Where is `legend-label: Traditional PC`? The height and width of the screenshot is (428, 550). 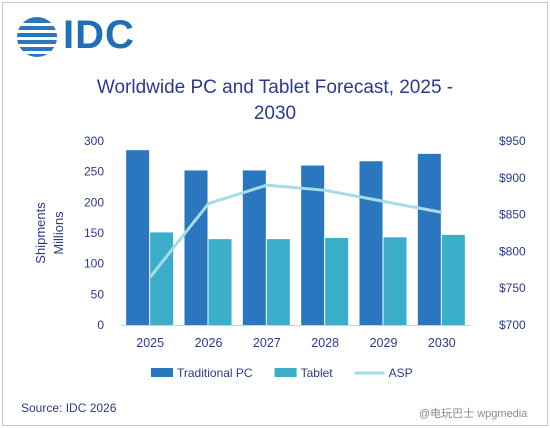 legend-label: Traditional PC is located at coordinates (215, 373).